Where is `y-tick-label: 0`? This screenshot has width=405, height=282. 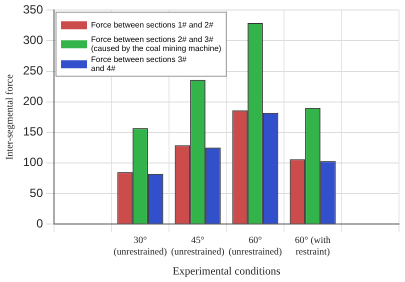 y-tick-label: 0 is located at coordinates (40, 223).